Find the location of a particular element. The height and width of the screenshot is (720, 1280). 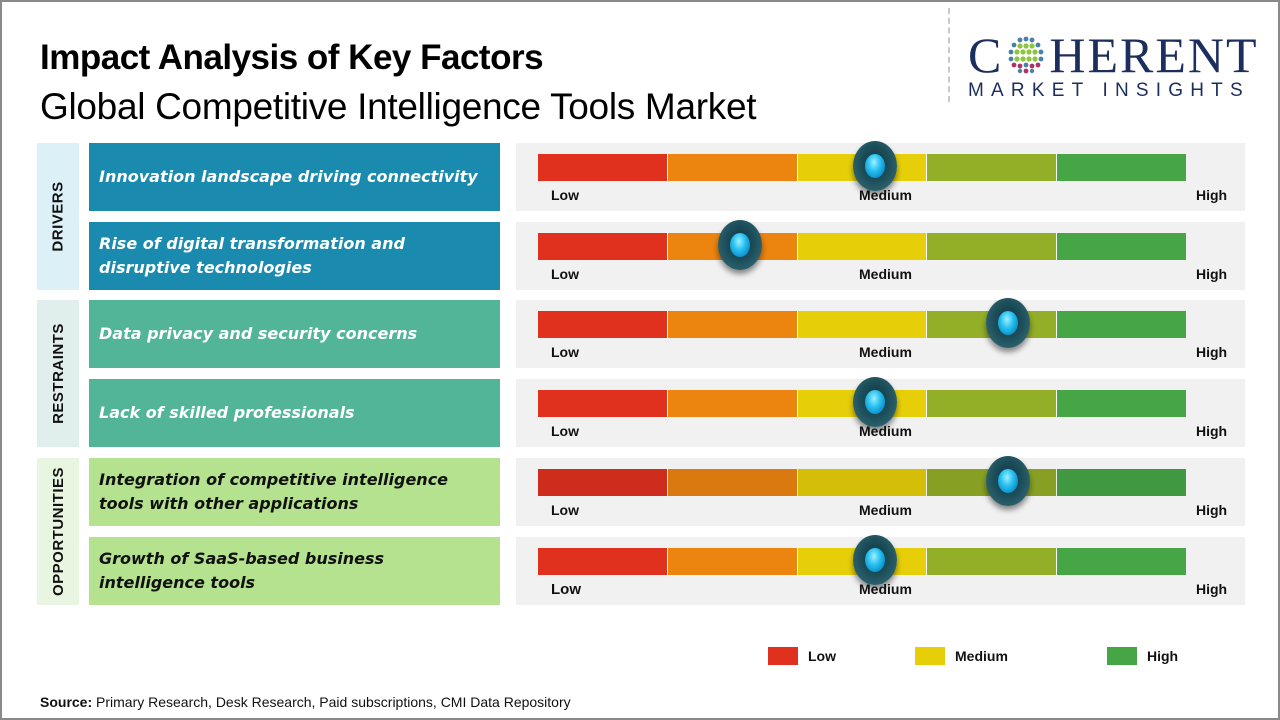

category-restraints: RESTRAINTS is located at coordinates (58, 373).